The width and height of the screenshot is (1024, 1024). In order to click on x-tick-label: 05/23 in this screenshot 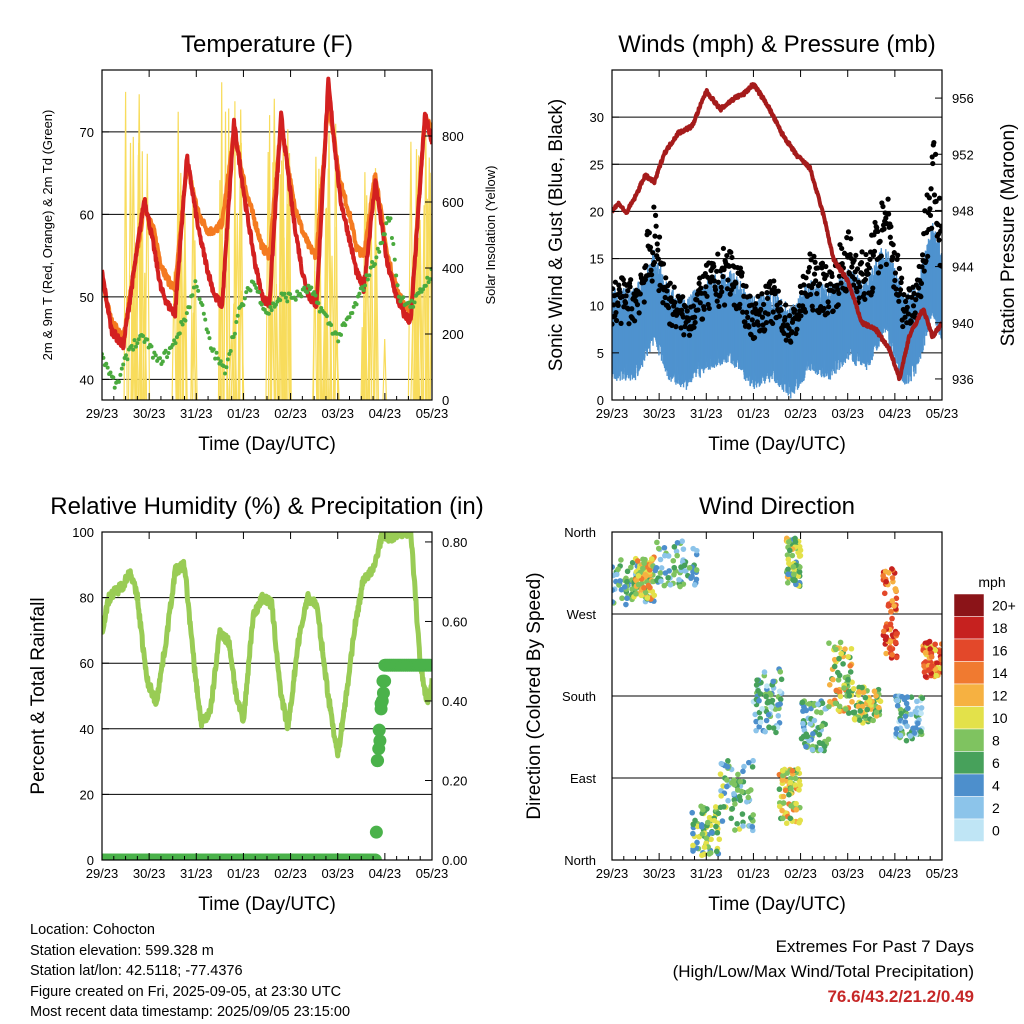, I will do `click(942, 873)`.